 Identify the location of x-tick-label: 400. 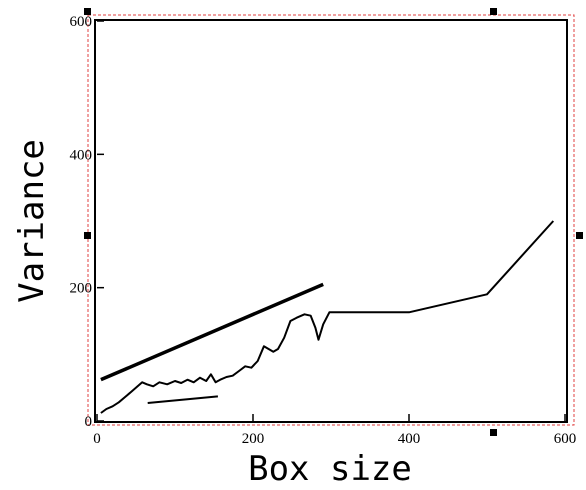
(409, 439).